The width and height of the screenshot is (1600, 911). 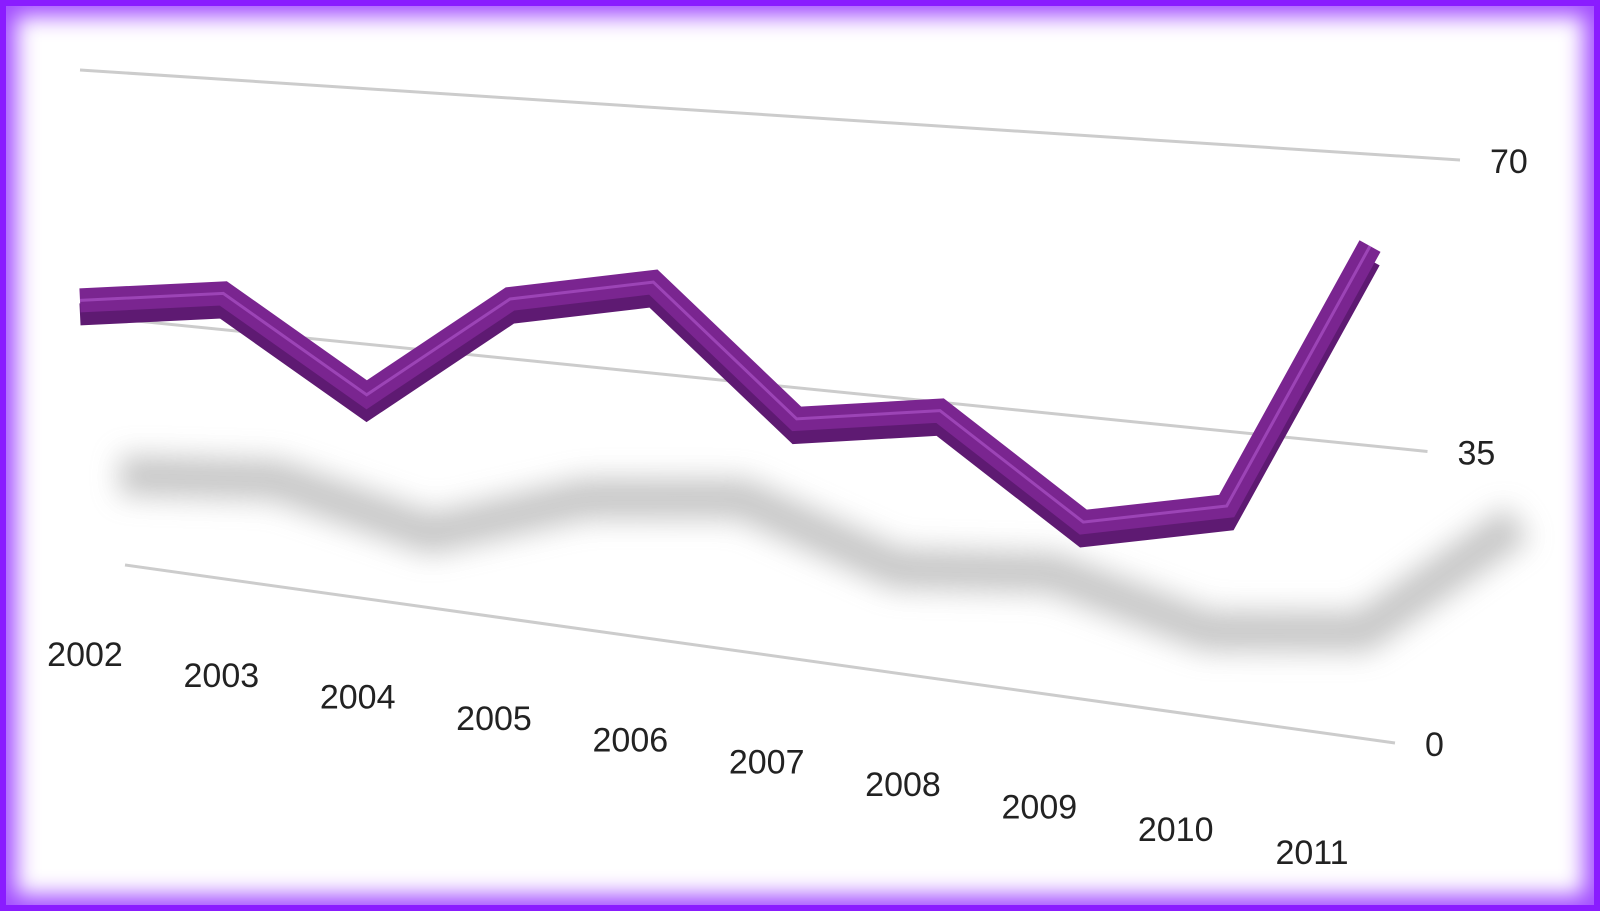 I want to click on x-tick-label: 2002, so click(x=85, y=655).